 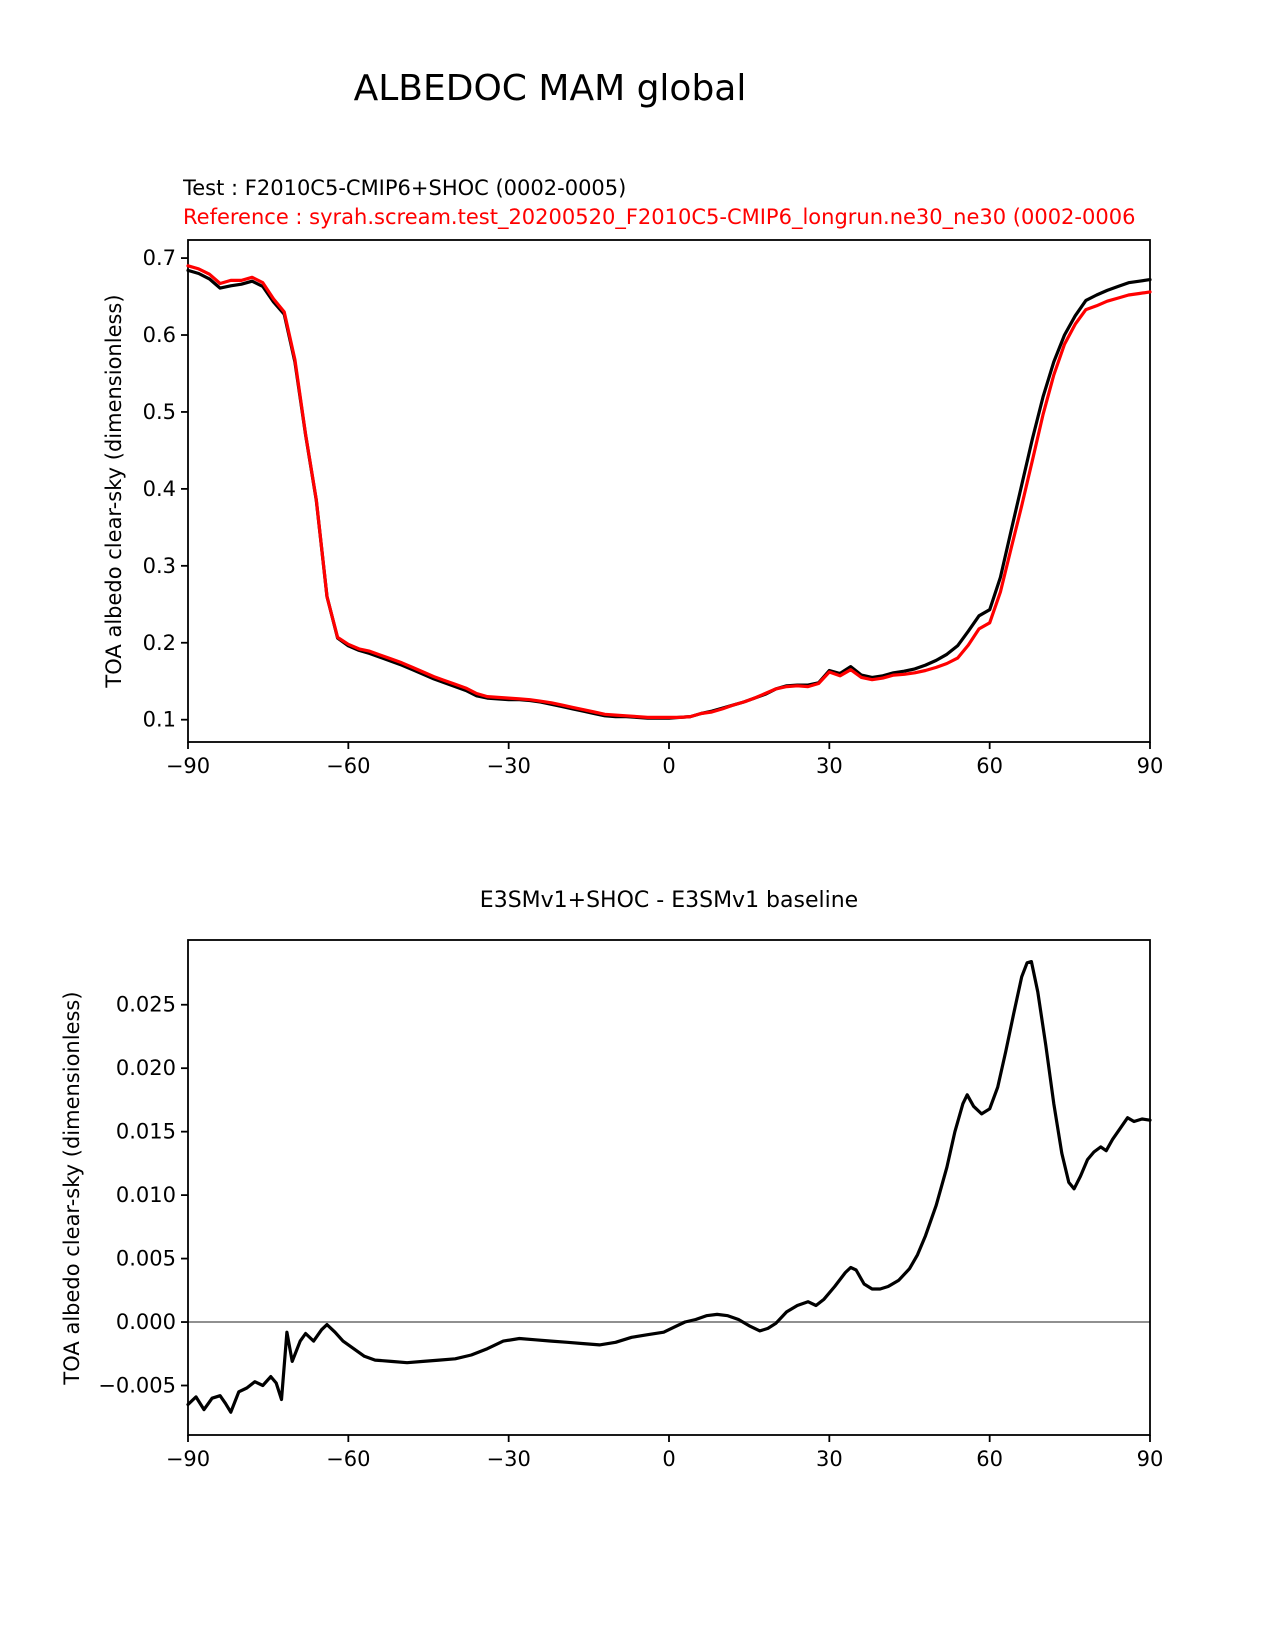 What do you see at coordinates (146, 1132) in the screenshot?
I see `y-tick-label: 0.015` at bounding box center [146, 1132].